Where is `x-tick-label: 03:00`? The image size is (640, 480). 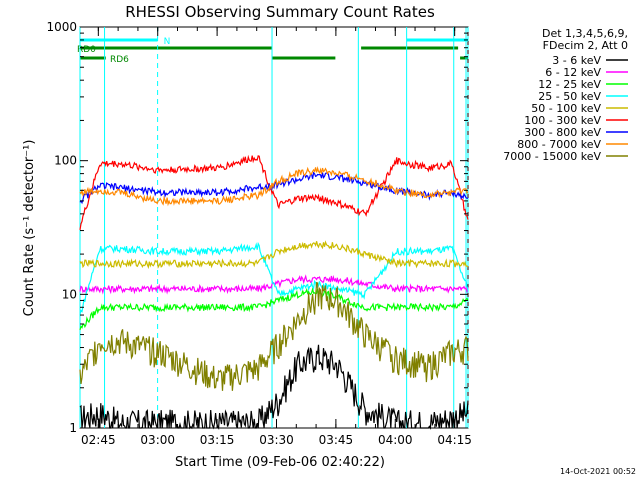 x-tick-label: 03:00 is located at coordinates (157, 440).